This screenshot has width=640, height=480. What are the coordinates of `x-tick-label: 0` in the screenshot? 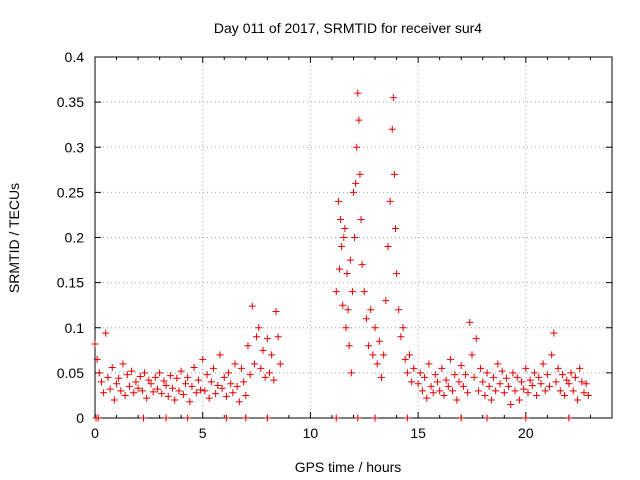 It's located at (95, 433).